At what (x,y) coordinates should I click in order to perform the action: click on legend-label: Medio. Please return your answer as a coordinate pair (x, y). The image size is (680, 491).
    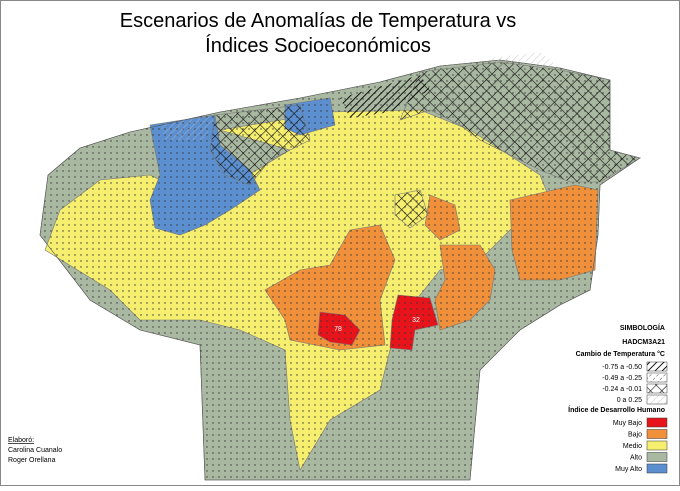
    Looking at the image, I should click on (632, 446).